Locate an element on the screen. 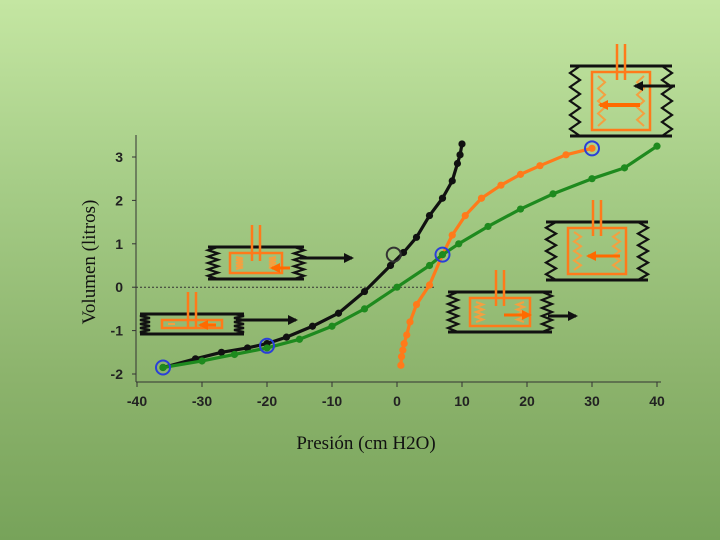  x-tick-label: 40 is located at coordinates (657, 401).